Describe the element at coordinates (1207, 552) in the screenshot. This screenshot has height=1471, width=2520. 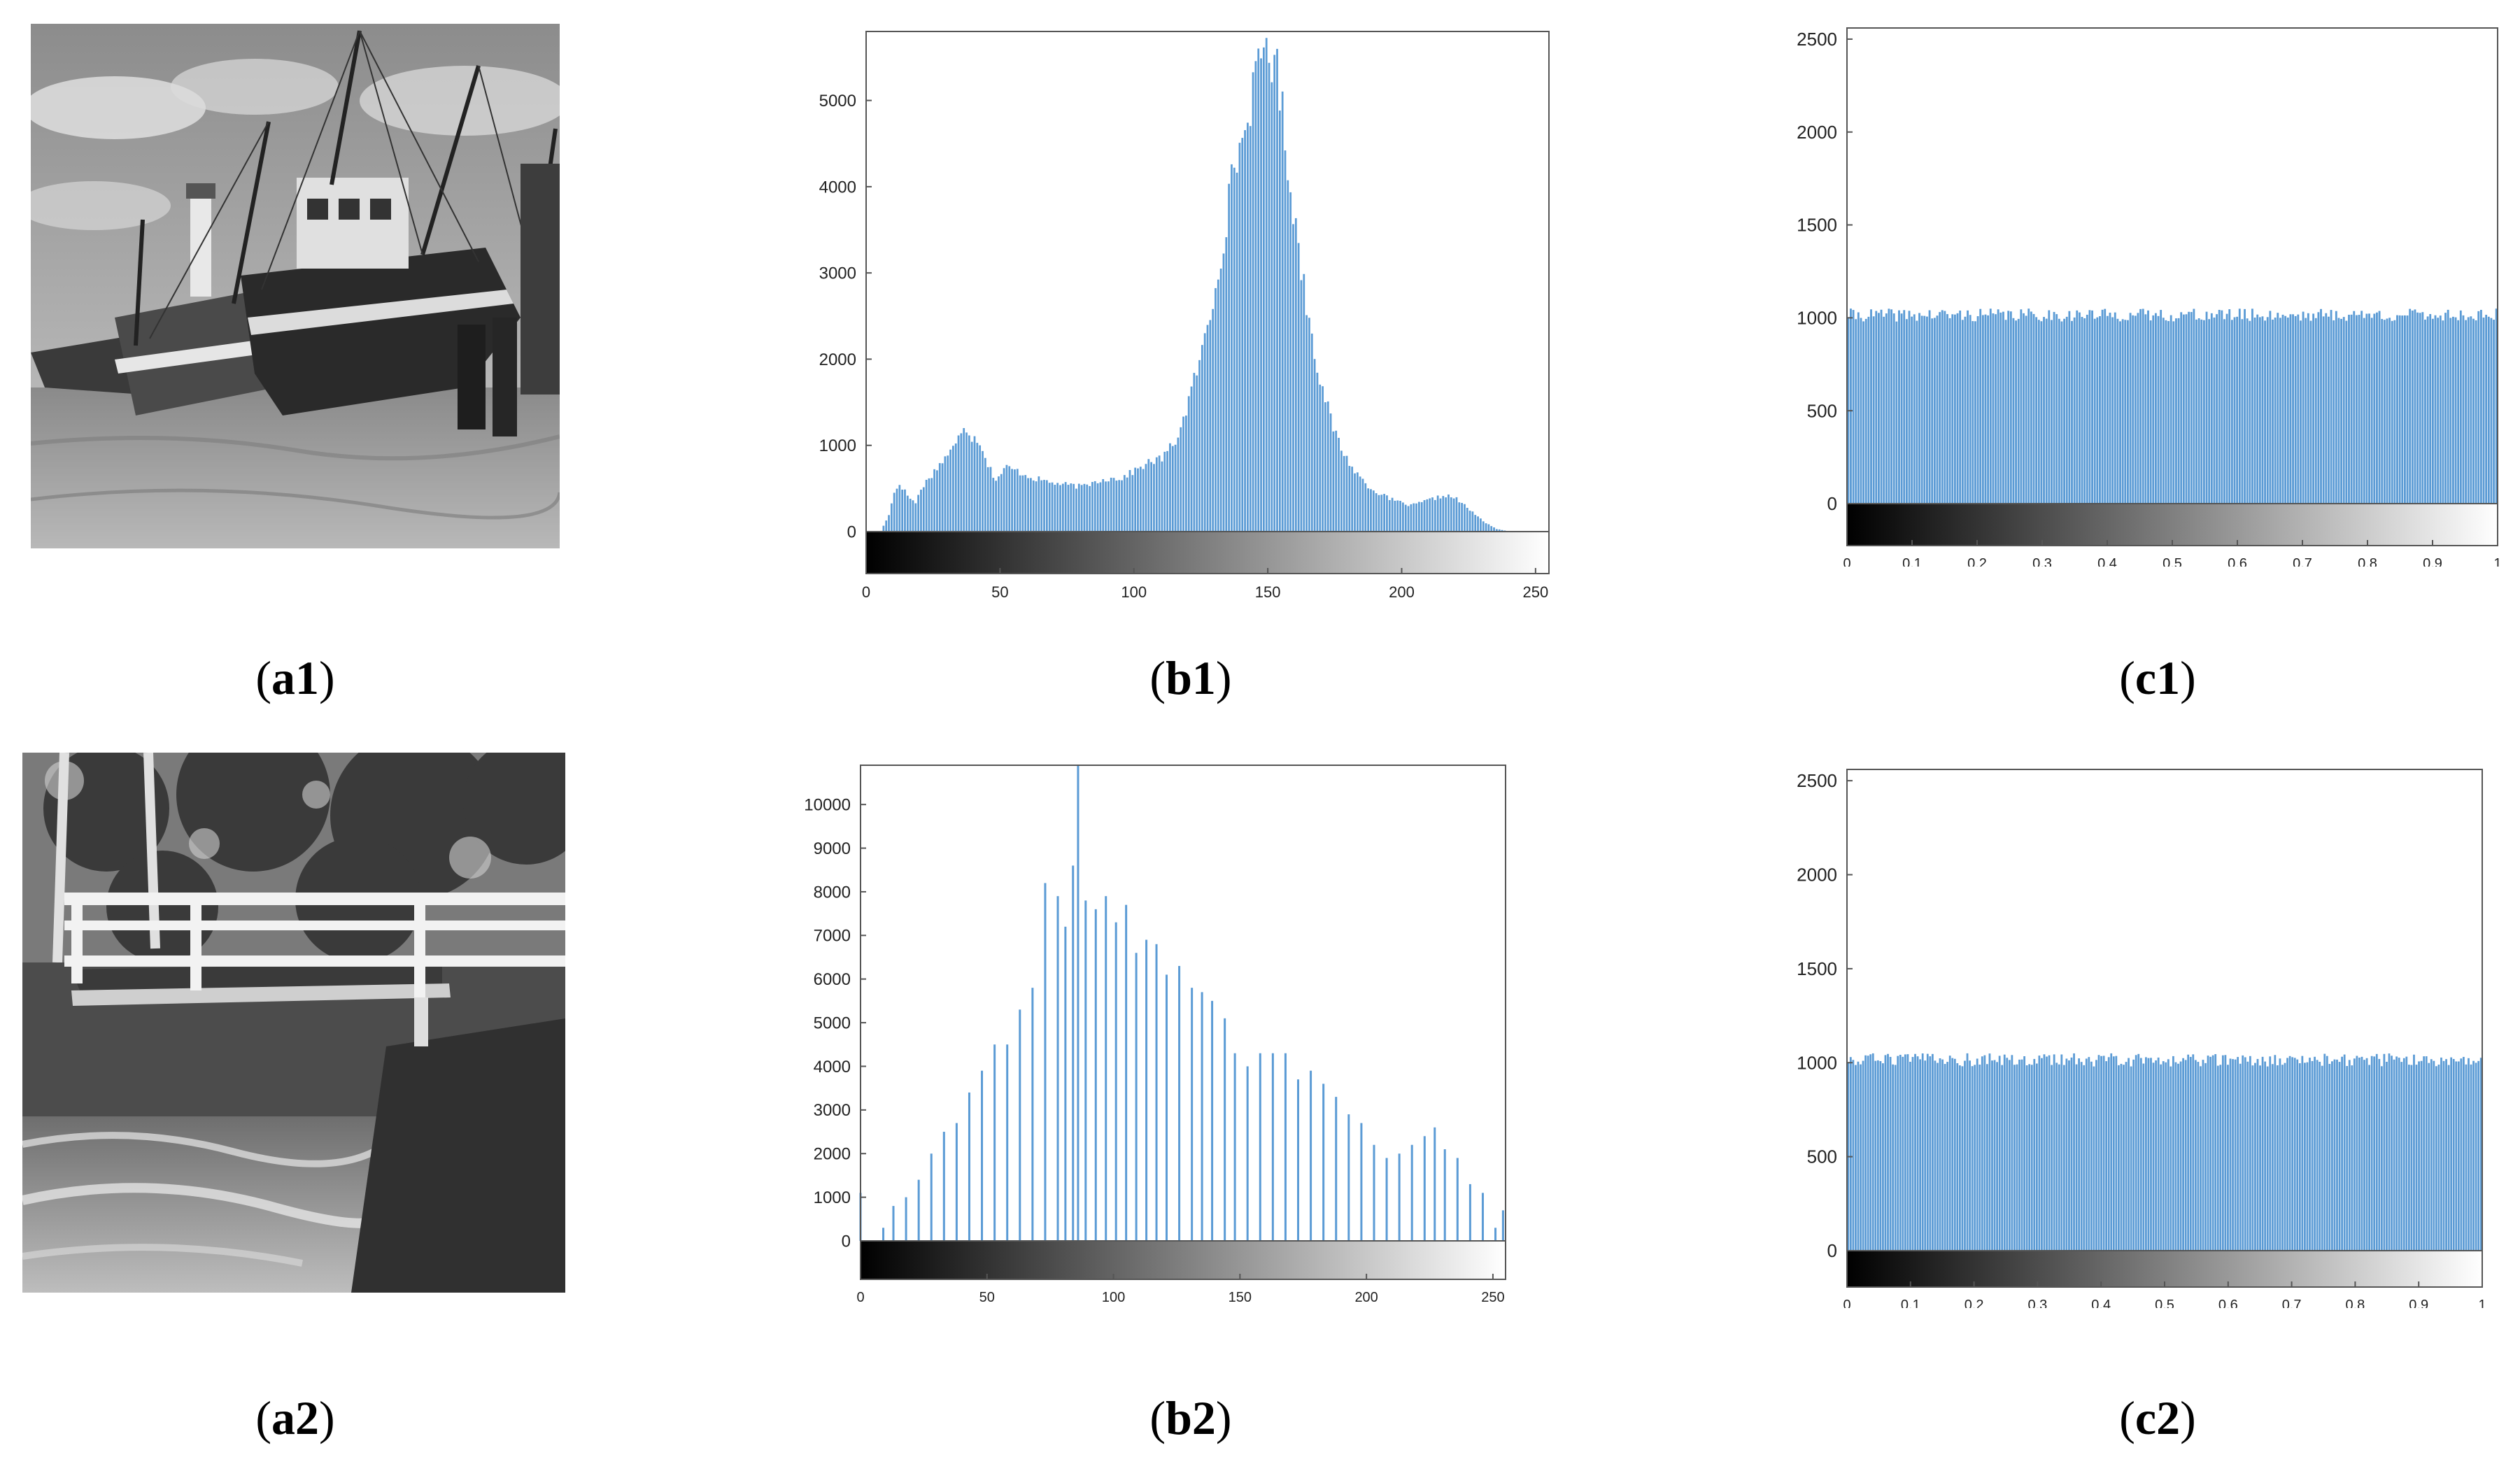
I see `colorbar-b1` at that location.